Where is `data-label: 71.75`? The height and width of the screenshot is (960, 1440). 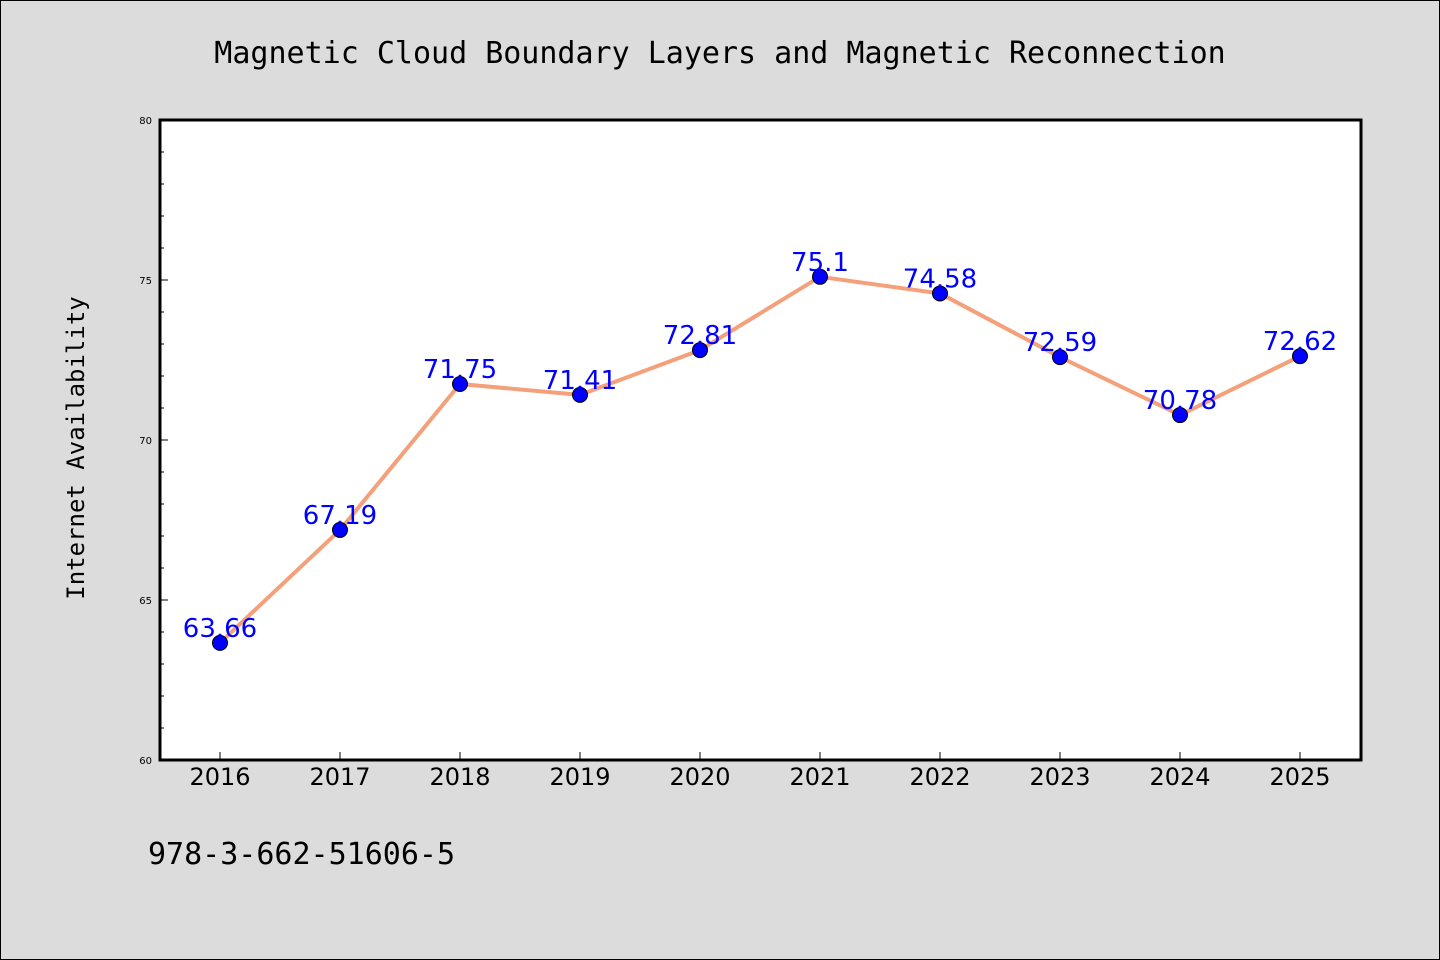
data-label: 71.75 is located at coordinates (460, 370).